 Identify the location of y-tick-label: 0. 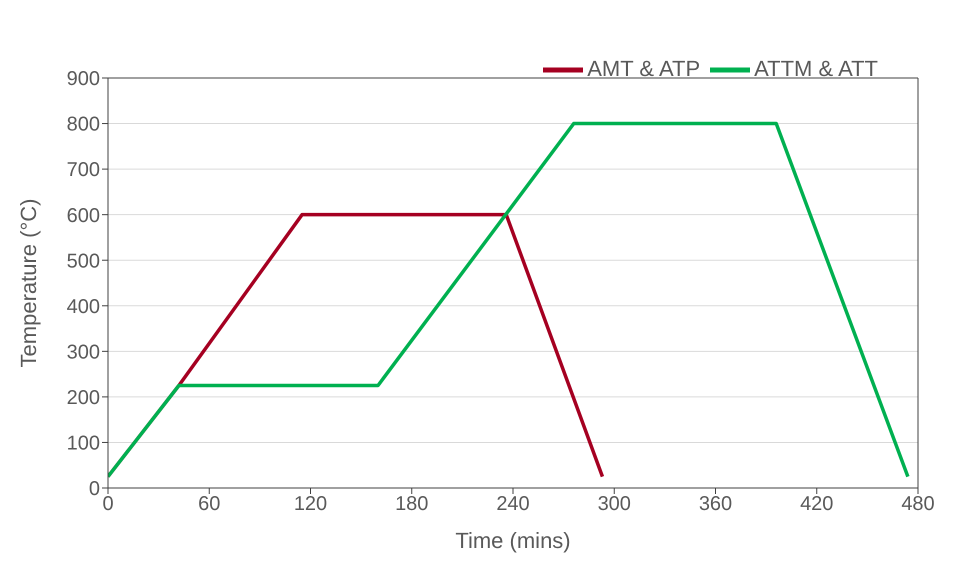
(94, 489).